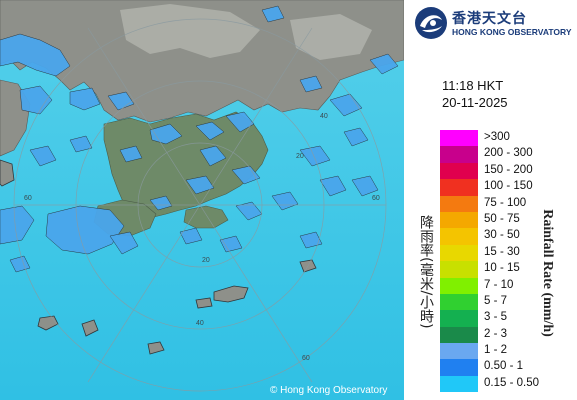  I want to click on legend-title-en-text: Rainfall Rate (mm/h), so click(547, 272).